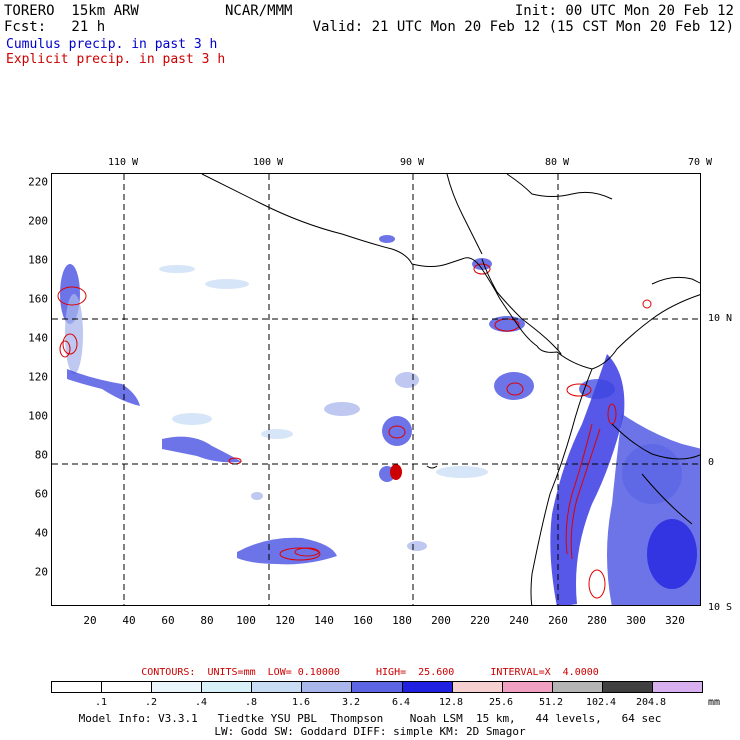 The width and height of the screenshot is (740, 740). Describe the element at coordinates (324, 620) in the screenshot. I see `x-tick-label: 140` at that location.